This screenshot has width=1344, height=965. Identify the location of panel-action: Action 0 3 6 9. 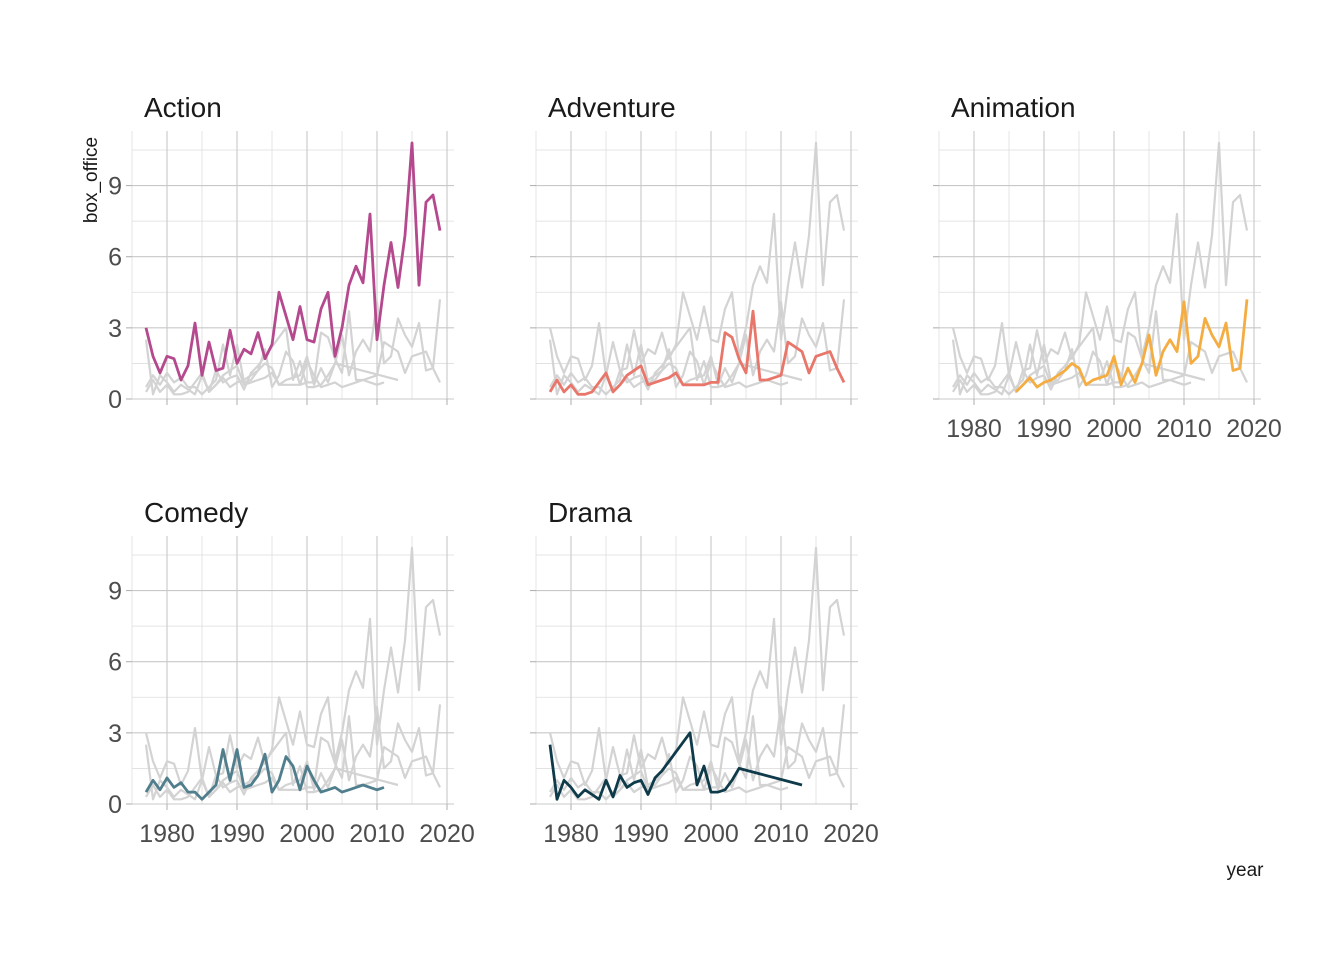
(281, 253).